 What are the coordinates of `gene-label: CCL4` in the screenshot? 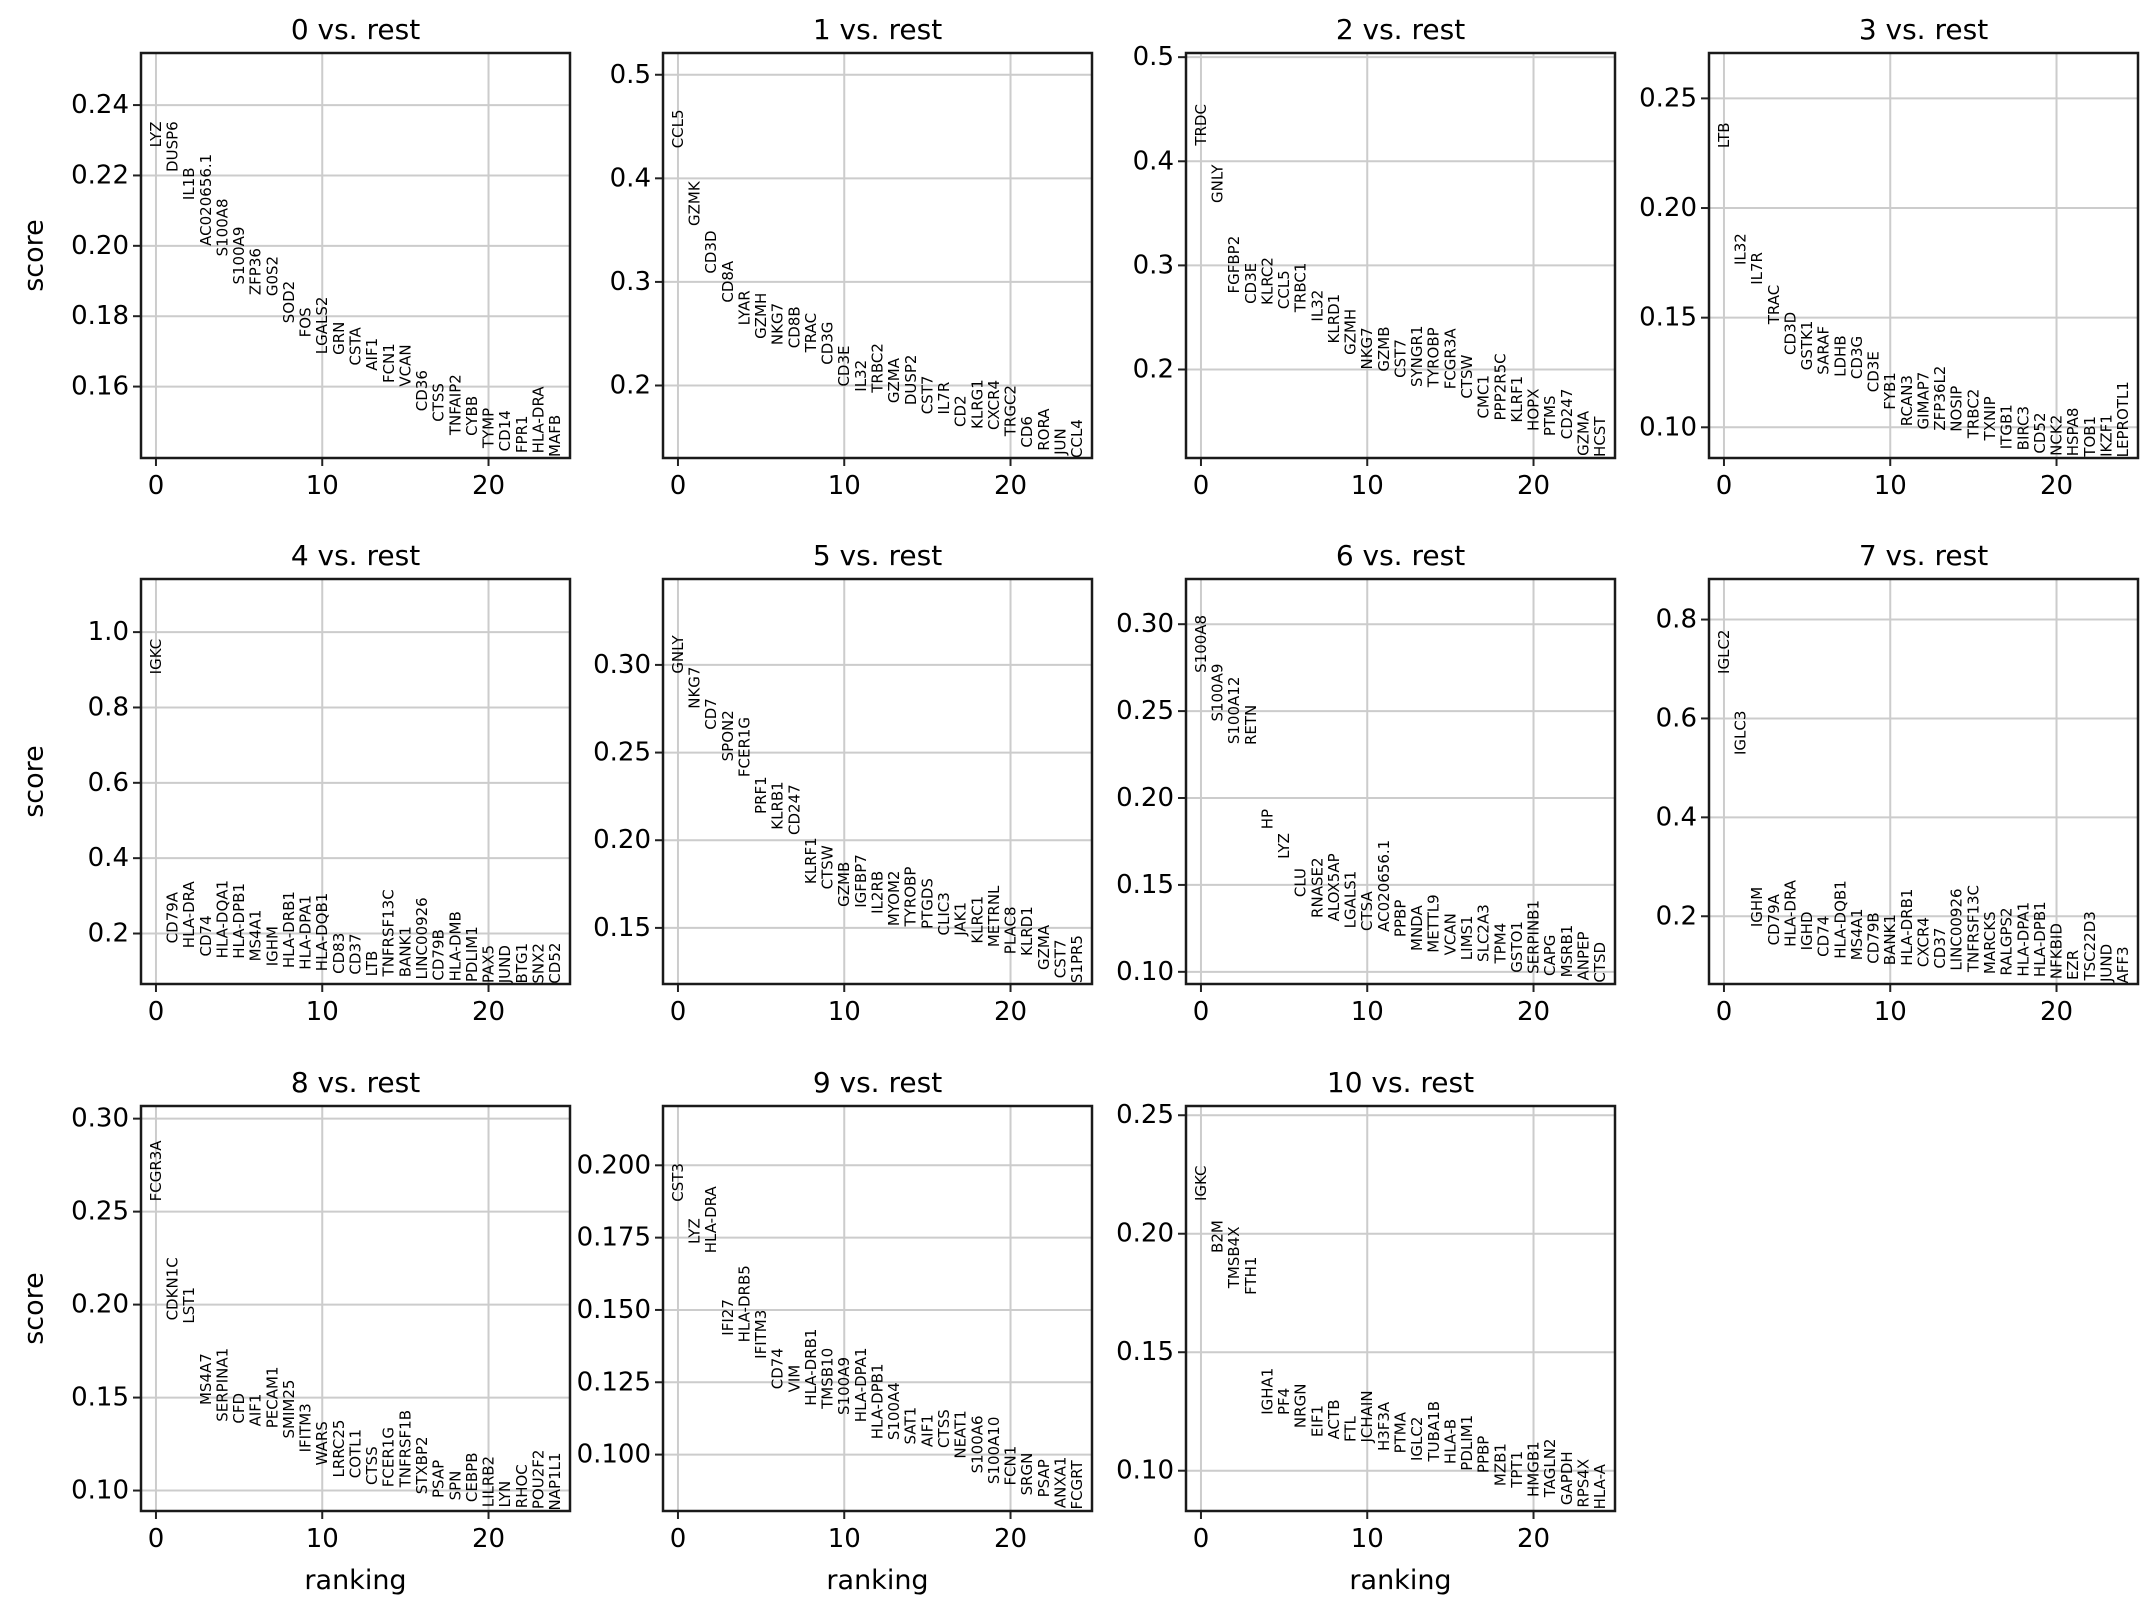 It's located at (1077, 438).